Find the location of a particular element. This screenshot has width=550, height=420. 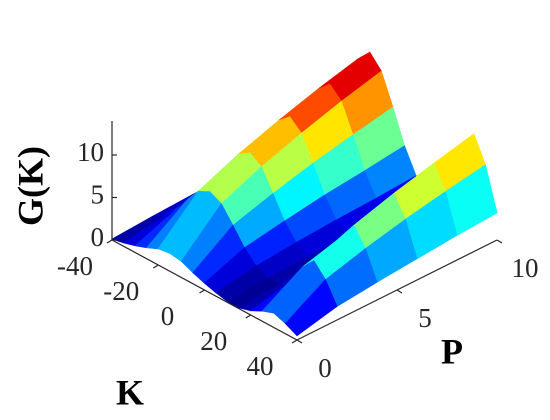

y-tick-label: 10 is located at coordinates (525, 268).